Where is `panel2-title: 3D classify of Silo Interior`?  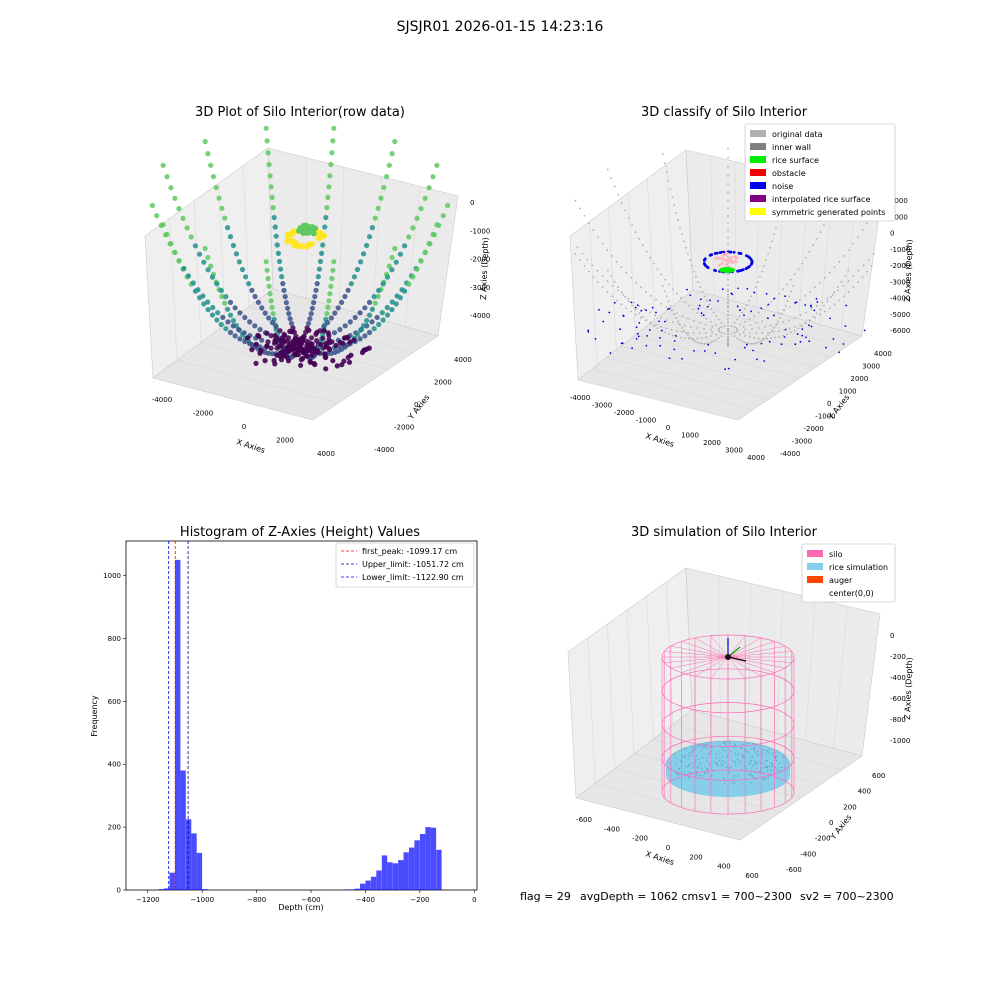
panel2-title: 3D classify of Silo Interior is located at coordinates (724, 112).